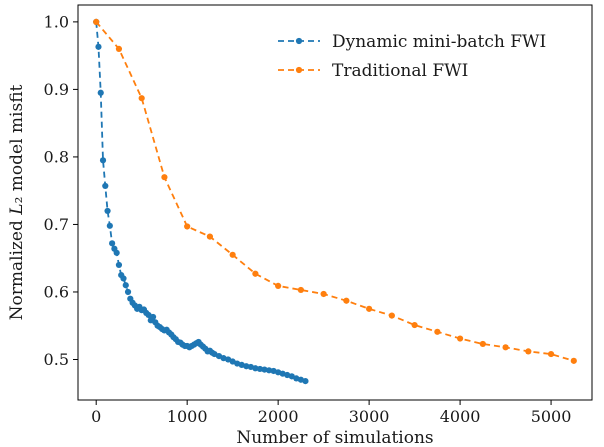 The width and height of the screenshot is (604, 447). Describe the element at coordinates (56, 156) in the screenshot. I see `y-tick-label: 0.8` at that location.